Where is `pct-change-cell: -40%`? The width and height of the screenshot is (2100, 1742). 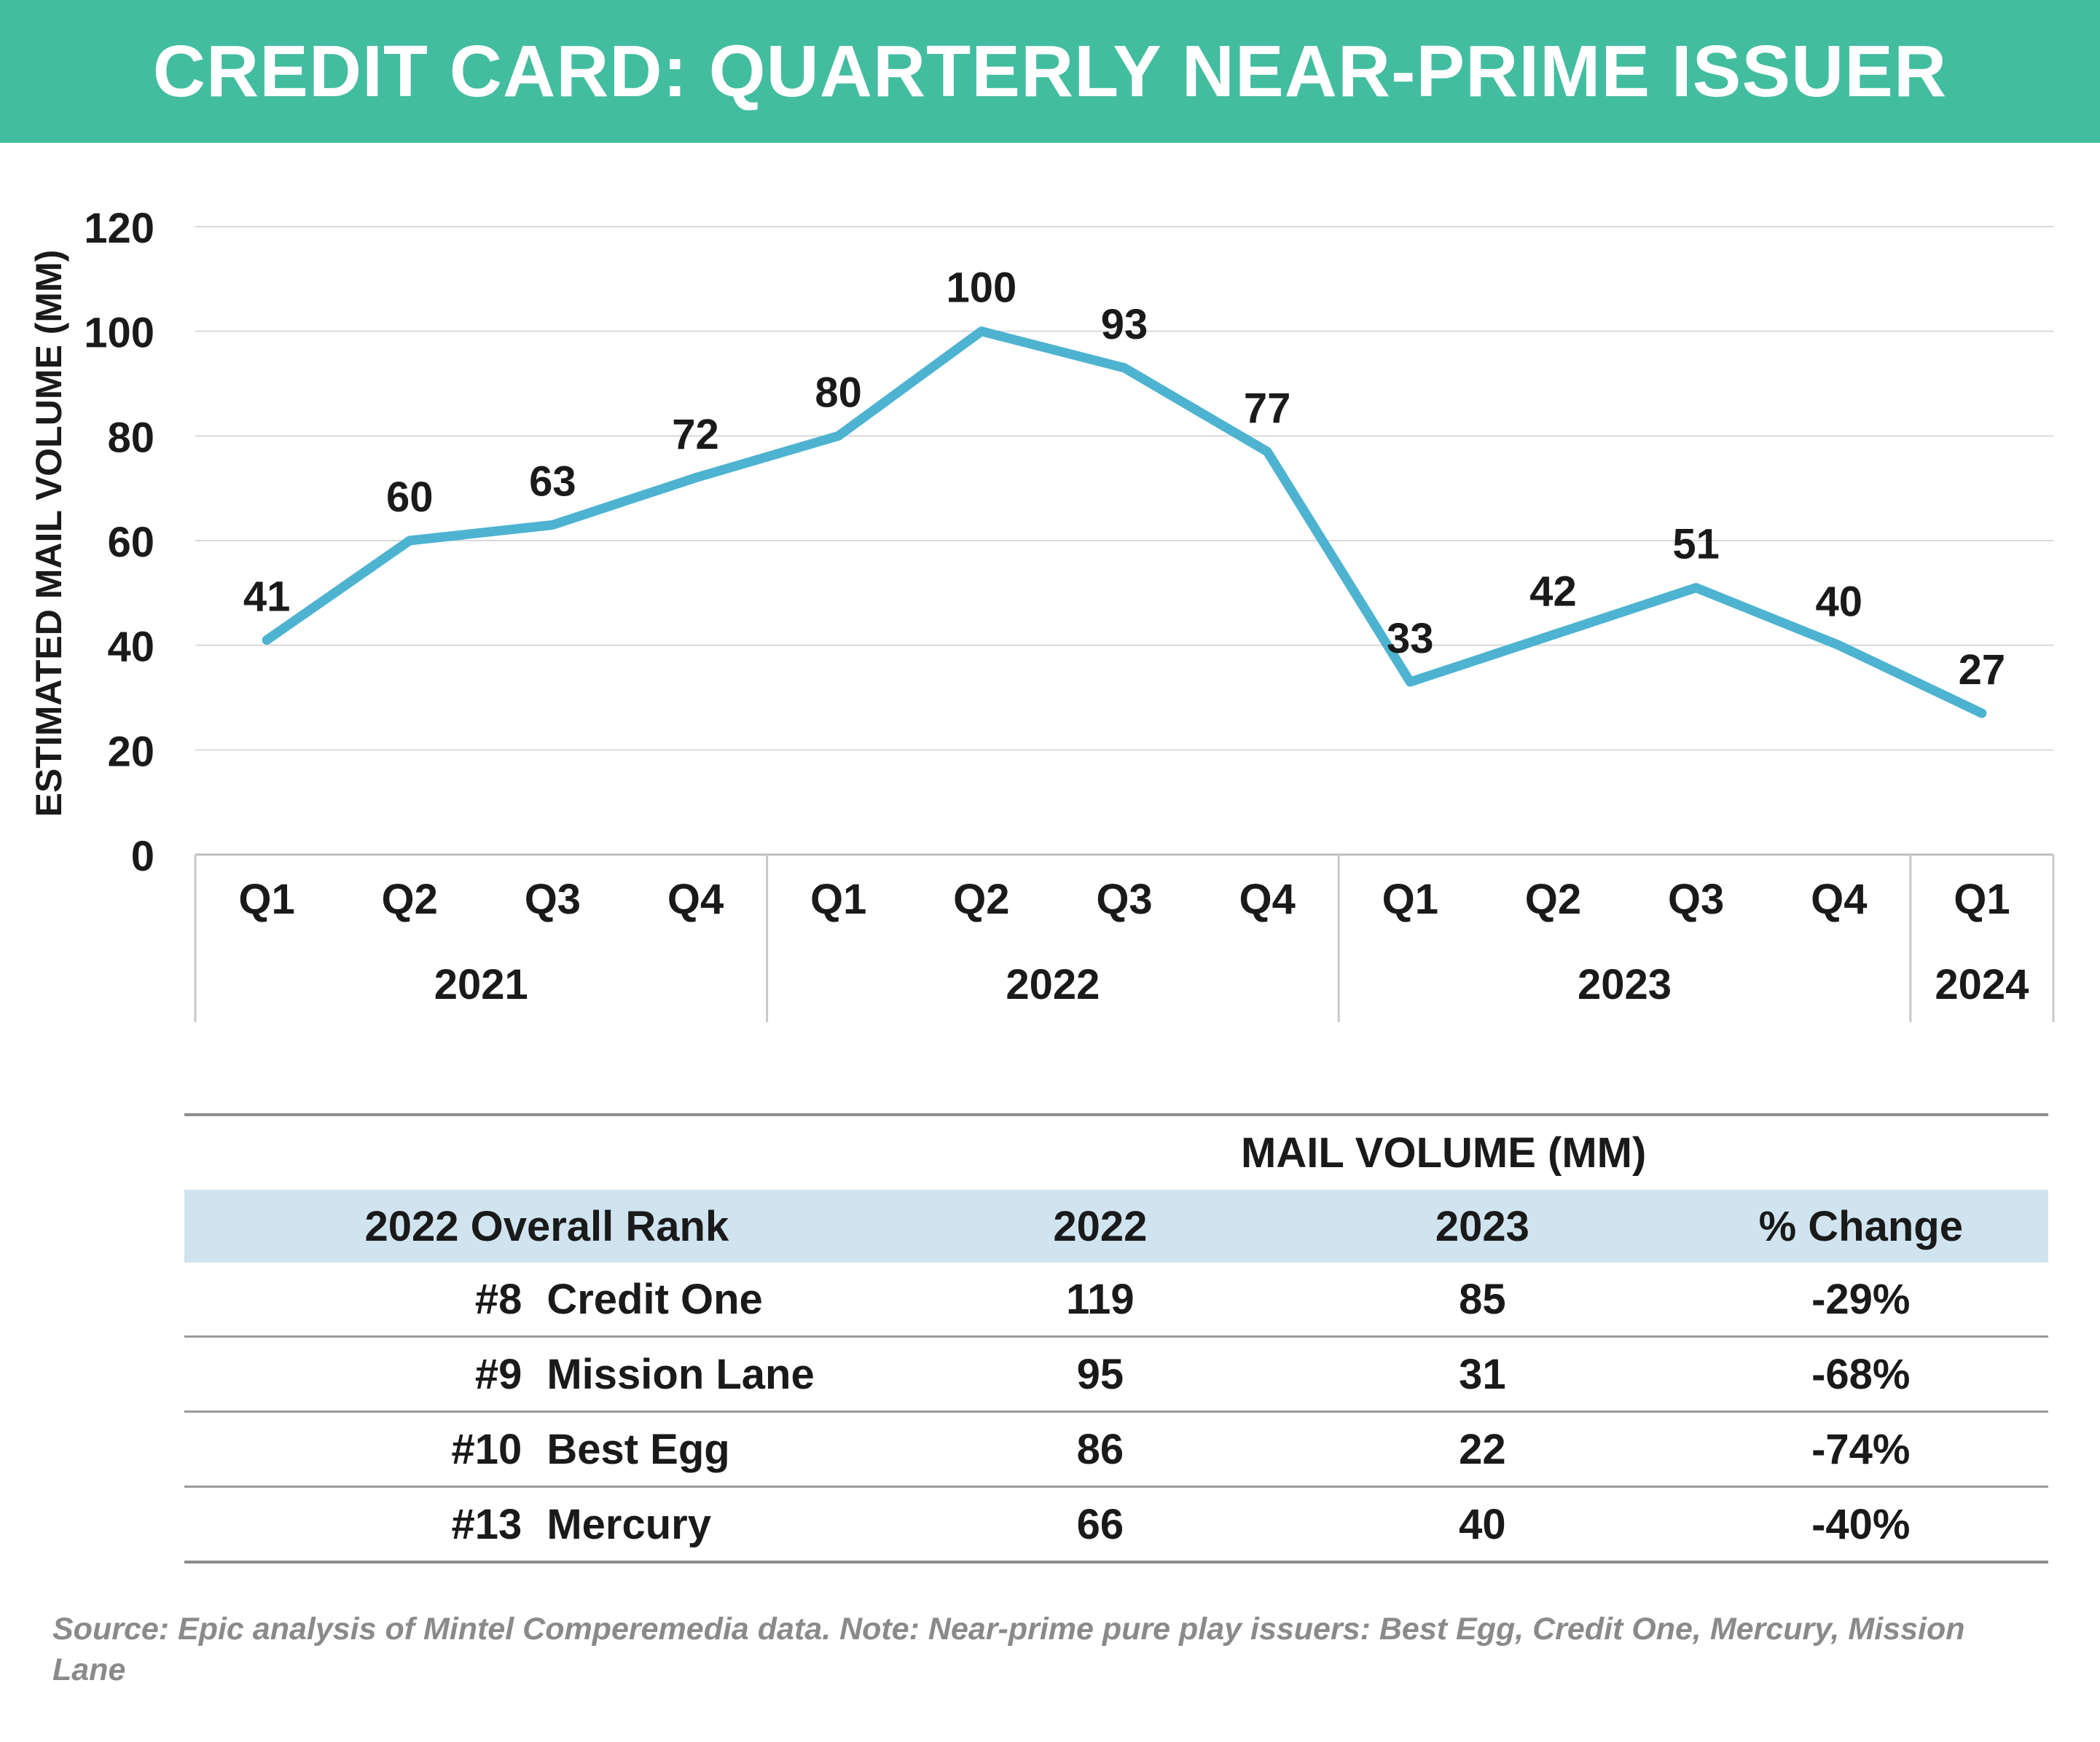
pct-change-cell: -40% is located at coordinates (1861, 1525).